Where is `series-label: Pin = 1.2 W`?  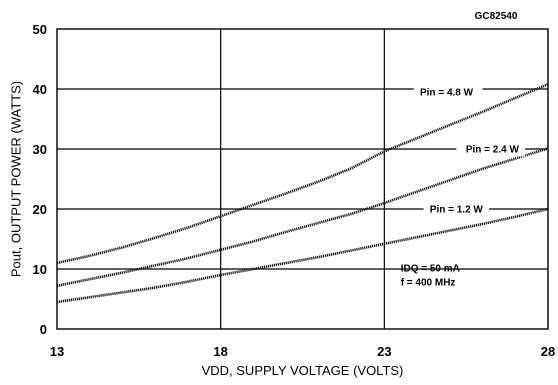
series-label: Pin = 1.2 W is located at coordinates (457, 209).